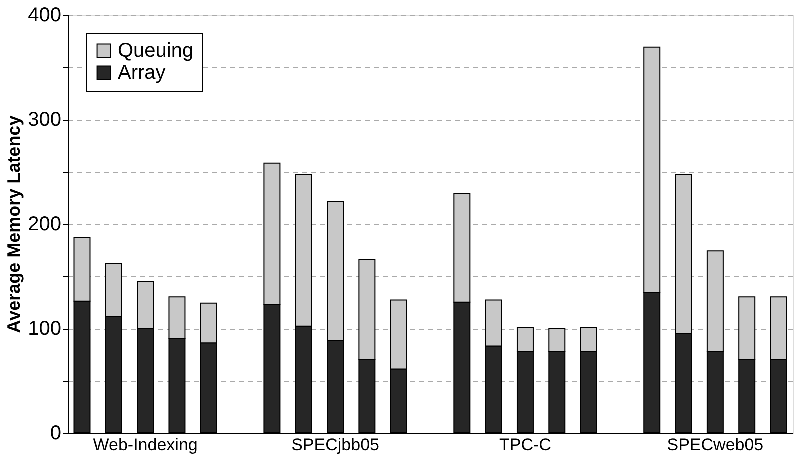  I want to click on y-tick-label: 0, so click(56, 433).